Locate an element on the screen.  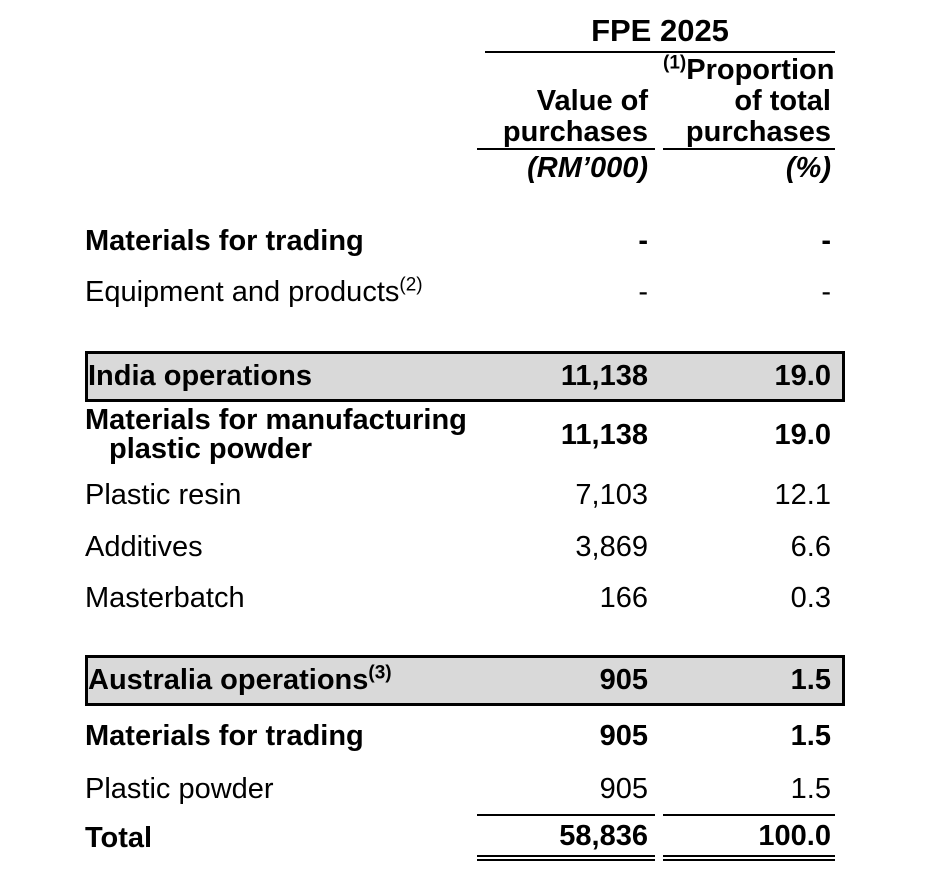
value-unit-label: (RM’000) is located at coordinates (587, 168).